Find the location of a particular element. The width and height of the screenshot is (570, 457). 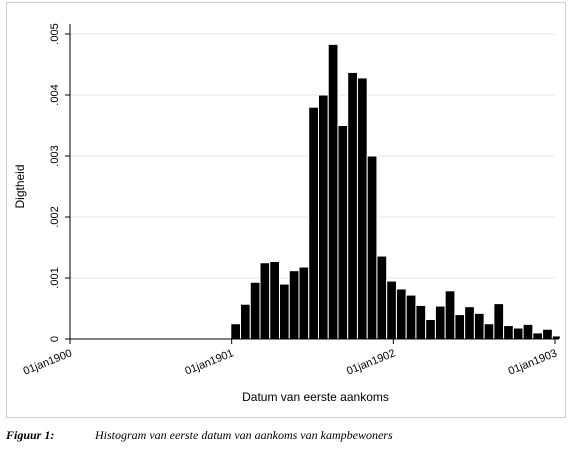

x-tick-label: 01jan1901 is located at coordinates (209, 362).